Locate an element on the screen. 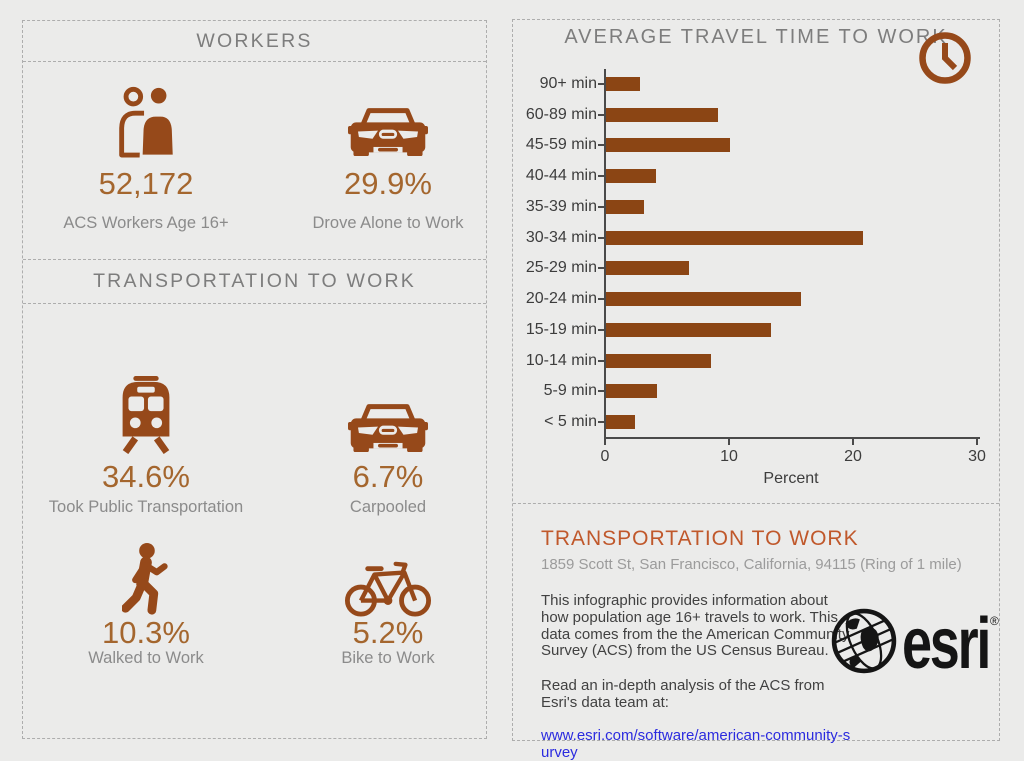 This screenshot has height=761, width=1024. chart-category-label: 35-39 min is located at coordinates (561, 206).